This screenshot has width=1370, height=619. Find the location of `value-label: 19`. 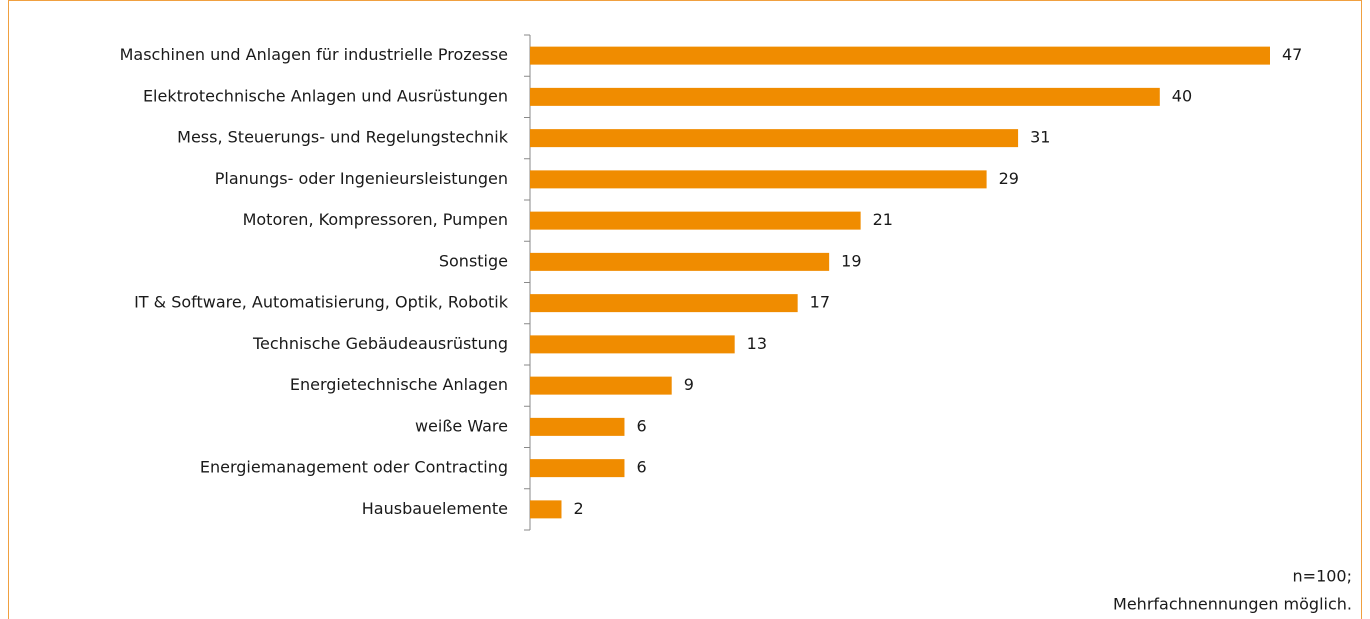

value-label: 19 is located at coordinates (851, 260).